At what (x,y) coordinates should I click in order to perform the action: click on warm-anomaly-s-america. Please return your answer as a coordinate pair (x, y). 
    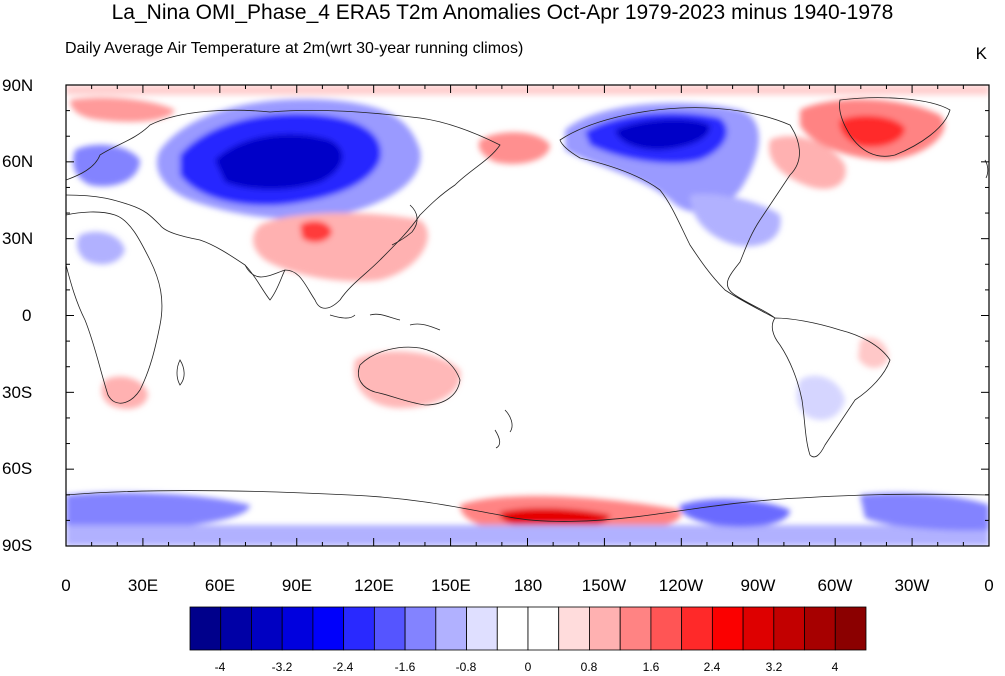
    Looking at the image, I should click on (873, 353).